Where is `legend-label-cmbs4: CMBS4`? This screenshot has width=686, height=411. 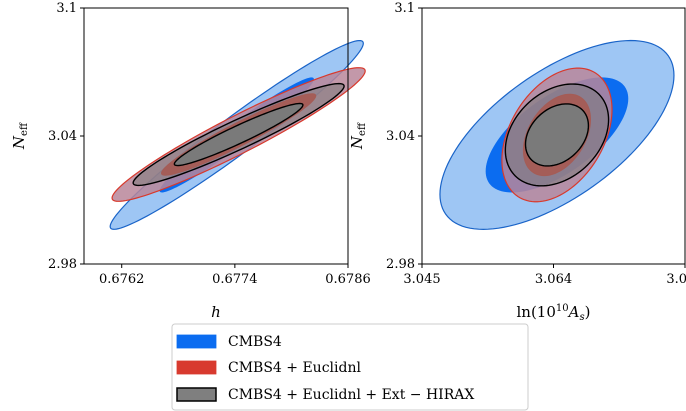
legend-label-cmbs4: CMBS4 is located at coordinates (255, 342).